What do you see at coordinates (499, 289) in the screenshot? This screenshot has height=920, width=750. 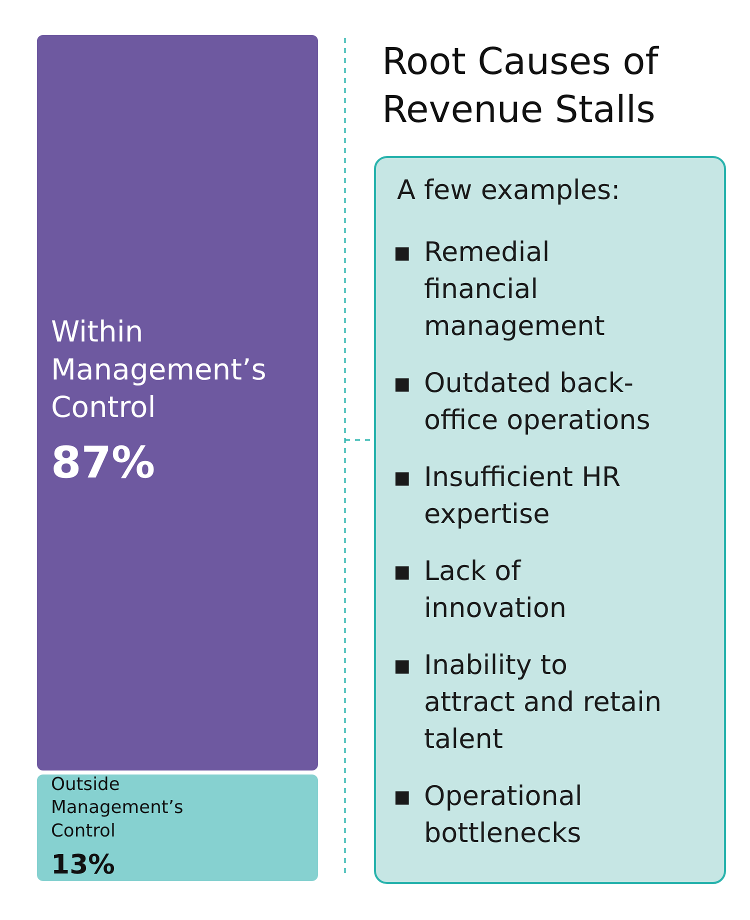 I see `text: ▪ Remedial financial management` at bounding box center [499, 289].